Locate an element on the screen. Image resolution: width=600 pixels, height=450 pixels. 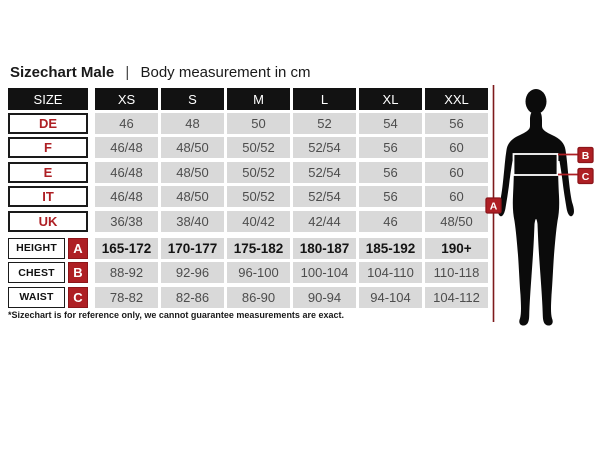
cell-de-m: 50 is located at coordinates (258, 123).